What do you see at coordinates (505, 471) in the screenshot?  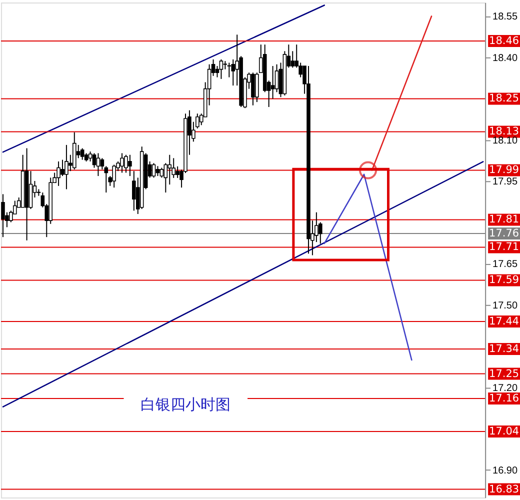 I see `y-tick-label: 16.90` at bounding box center [505, 471].